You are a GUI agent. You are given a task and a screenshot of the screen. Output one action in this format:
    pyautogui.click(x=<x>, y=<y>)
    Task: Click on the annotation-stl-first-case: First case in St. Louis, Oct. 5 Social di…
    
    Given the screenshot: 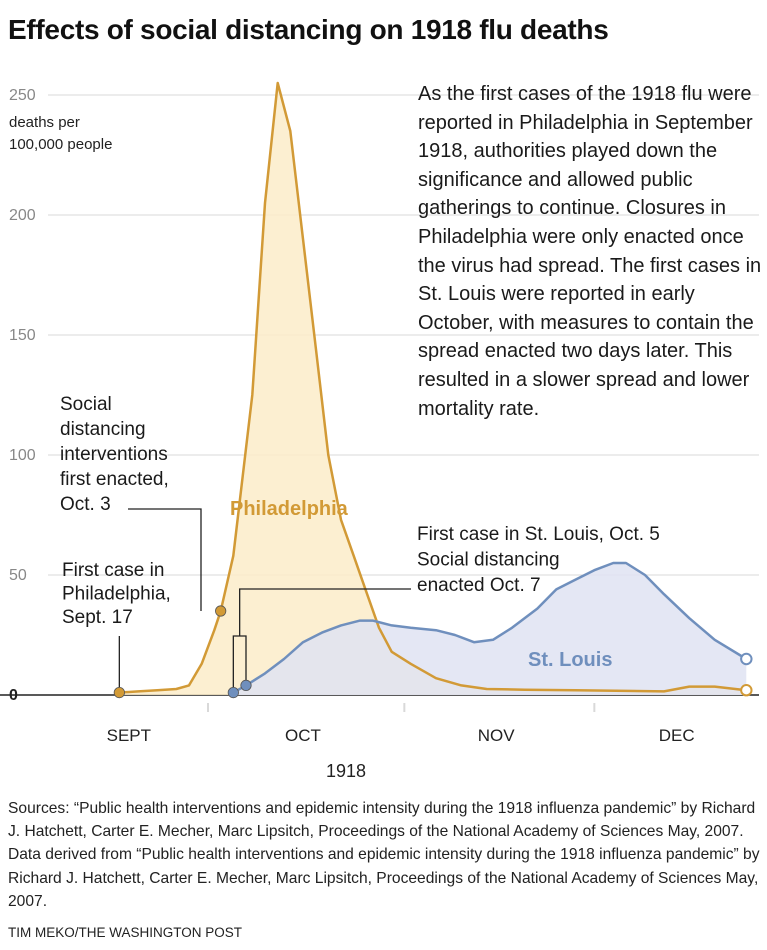 What is the action you would take?
    pyautogui.click(x=538, y=560)
    